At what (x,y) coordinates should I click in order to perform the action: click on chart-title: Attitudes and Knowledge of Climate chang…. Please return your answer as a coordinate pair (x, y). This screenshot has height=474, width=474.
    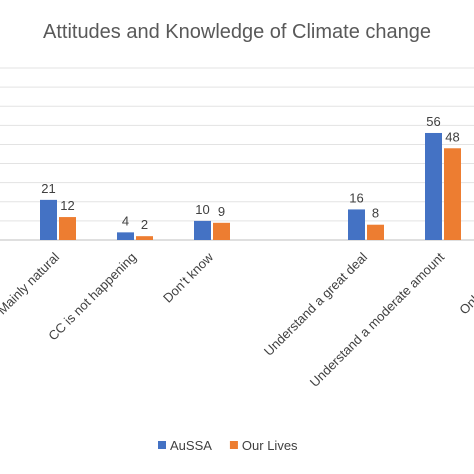
    Looking at the image, I should click on (237, 32).